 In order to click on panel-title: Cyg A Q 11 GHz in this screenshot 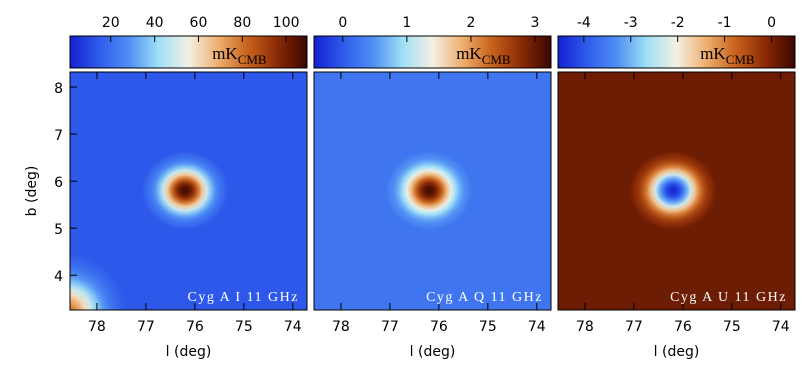, I will do `click(484, 297)`.